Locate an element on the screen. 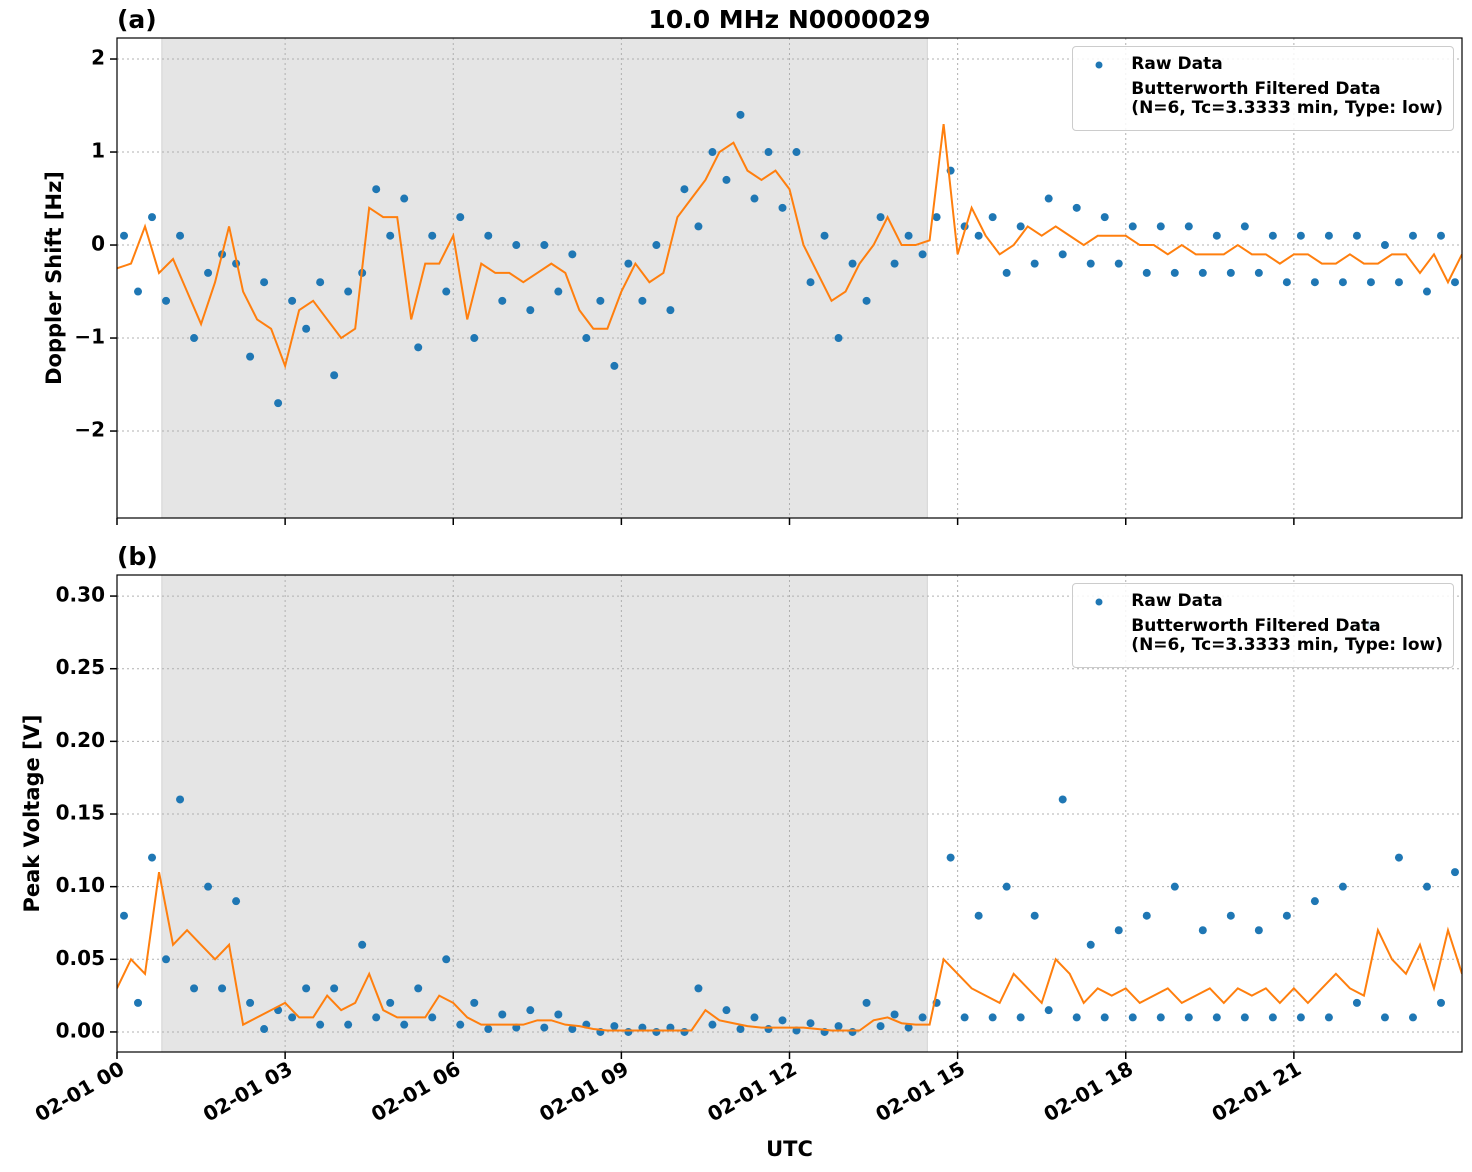 Image resolution: width=1472 pixels, height=1172 pixels. y-tick-label: −1 is located at coordinates (89, 337).